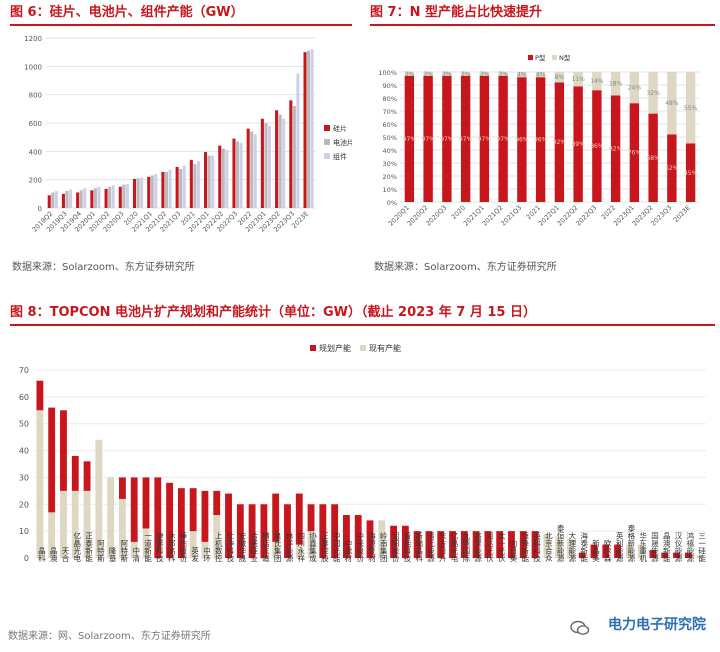  I want to click on fig6-legend-swatch, so click(327, 128).